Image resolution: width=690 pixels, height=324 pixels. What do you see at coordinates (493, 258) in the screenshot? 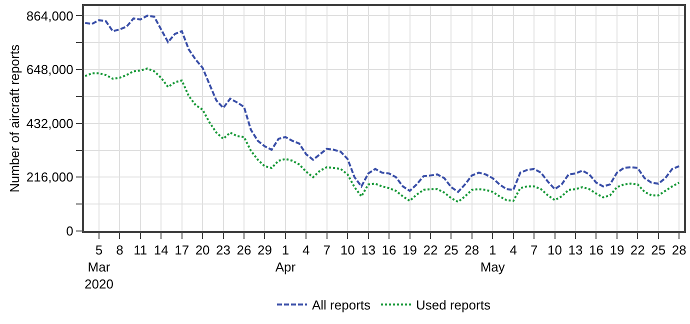
I see `x-tick-label: 1 May` at bounding box center [493, 258].